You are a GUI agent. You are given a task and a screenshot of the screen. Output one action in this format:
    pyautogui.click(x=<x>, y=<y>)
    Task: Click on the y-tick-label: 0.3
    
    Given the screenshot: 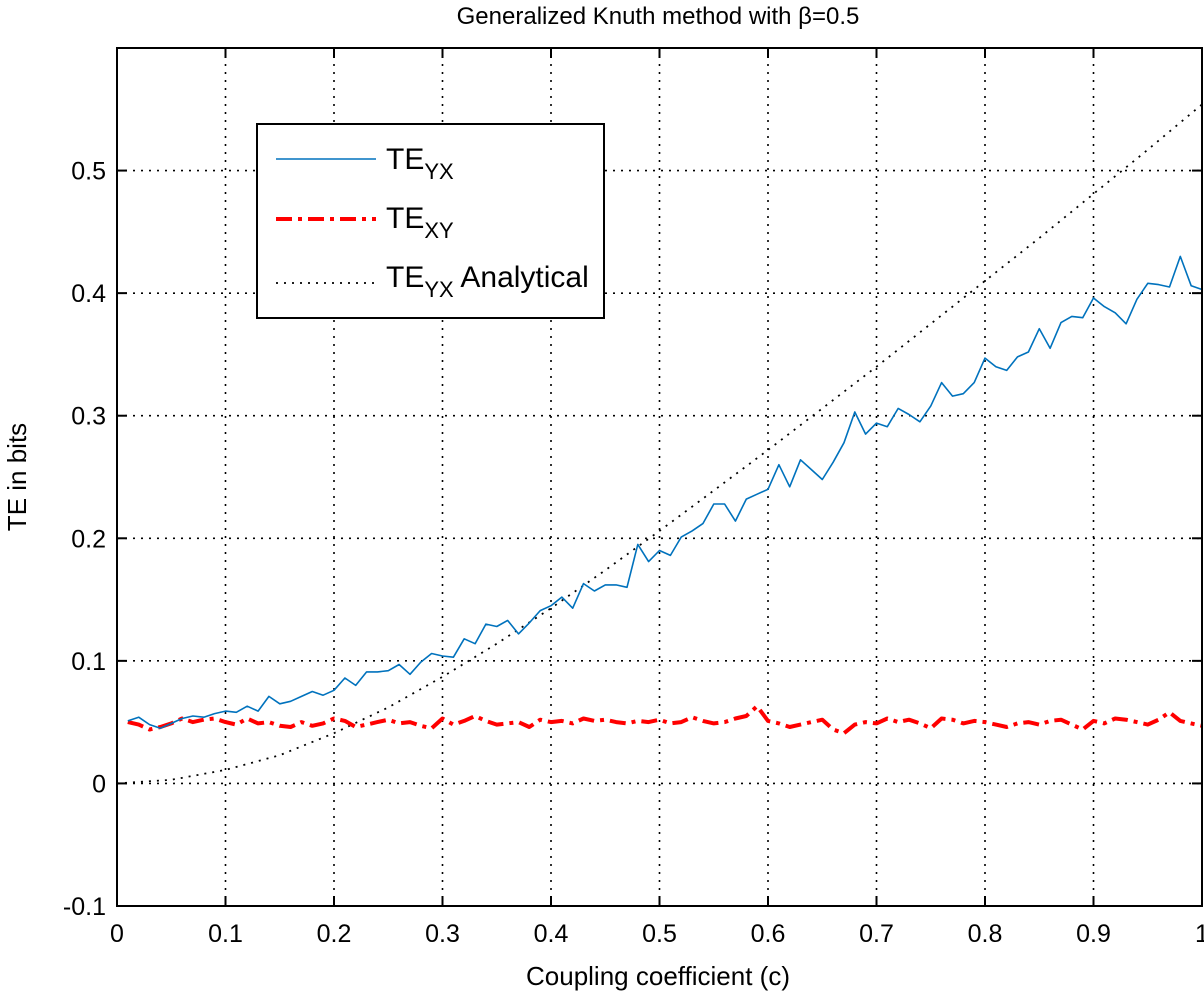 What is the action you would take?
    pyautogui.click(x=88, y=417)
    